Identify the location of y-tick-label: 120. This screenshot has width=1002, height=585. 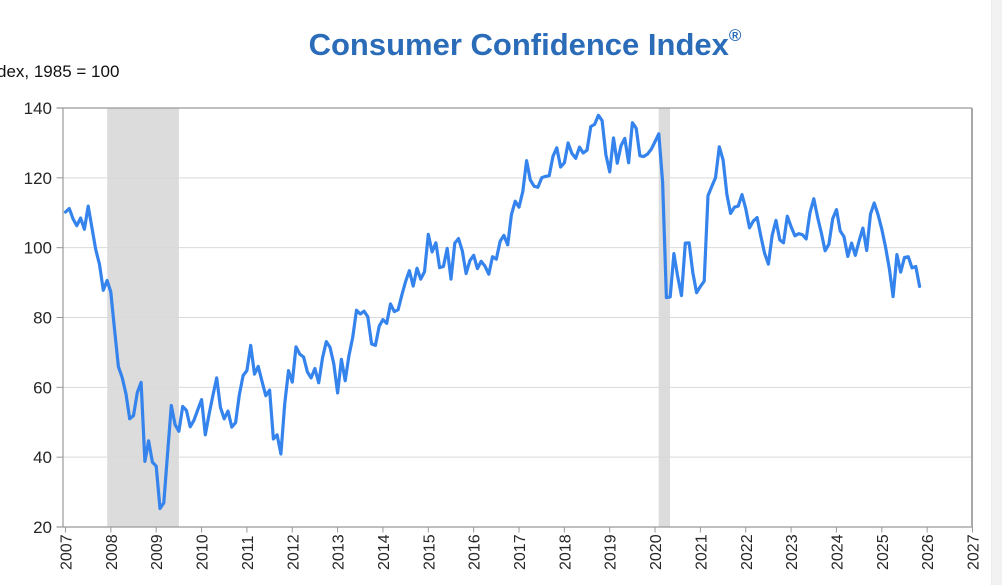
(38, 178).